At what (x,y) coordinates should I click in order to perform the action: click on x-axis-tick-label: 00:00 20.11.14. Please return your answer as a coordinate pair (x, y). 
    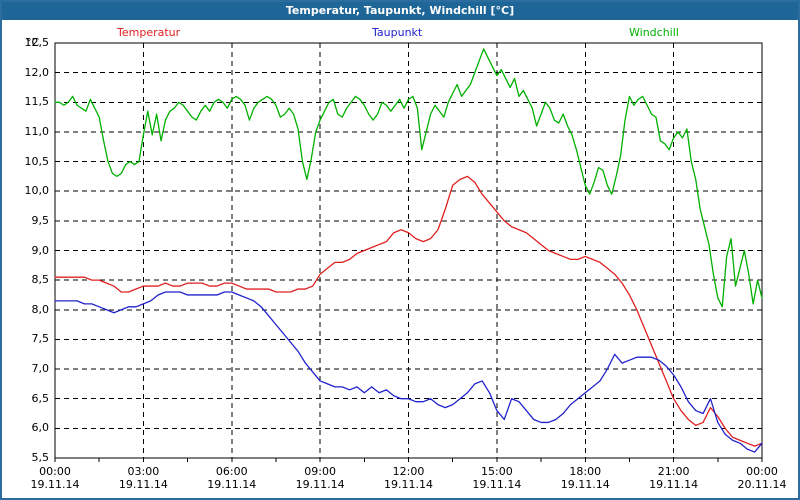
    Looking at the image, I should click on (762, 478).